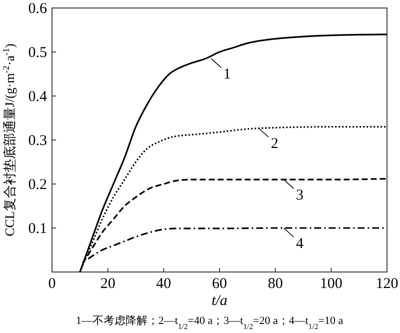  I want to click on y-tick-label: 0.1, so click(37, 229).